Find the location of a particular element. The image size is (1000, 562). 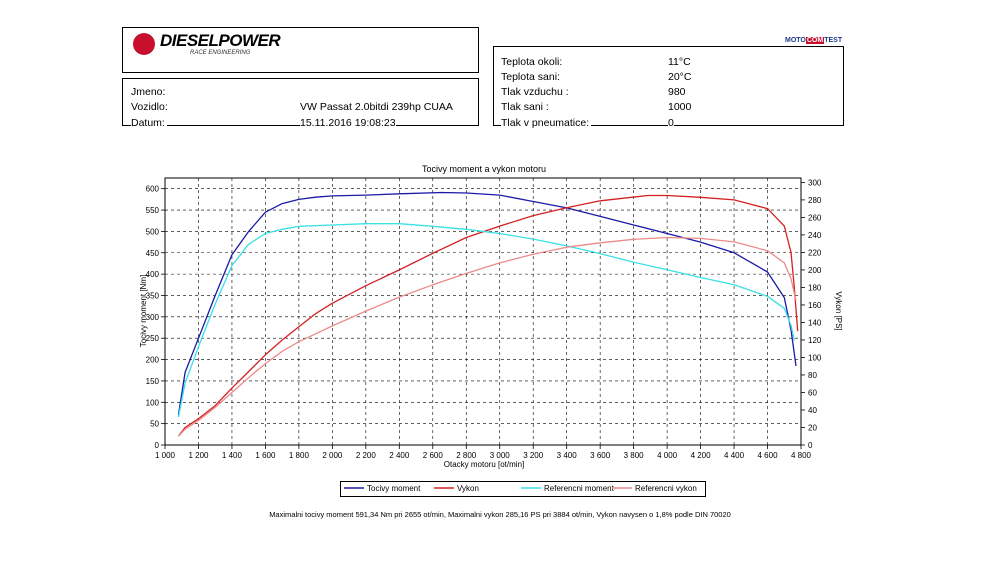

y-tick-label: 200 is located at coordinates (153, 360).